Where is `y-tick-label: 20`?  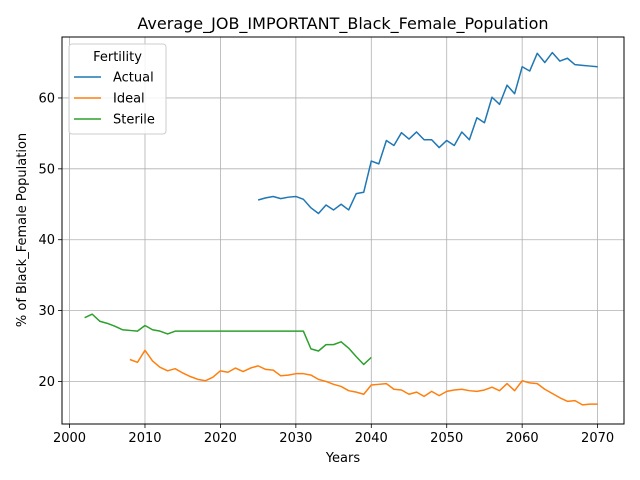 y-tick-label: 20 is located at coordinates (46, 382).